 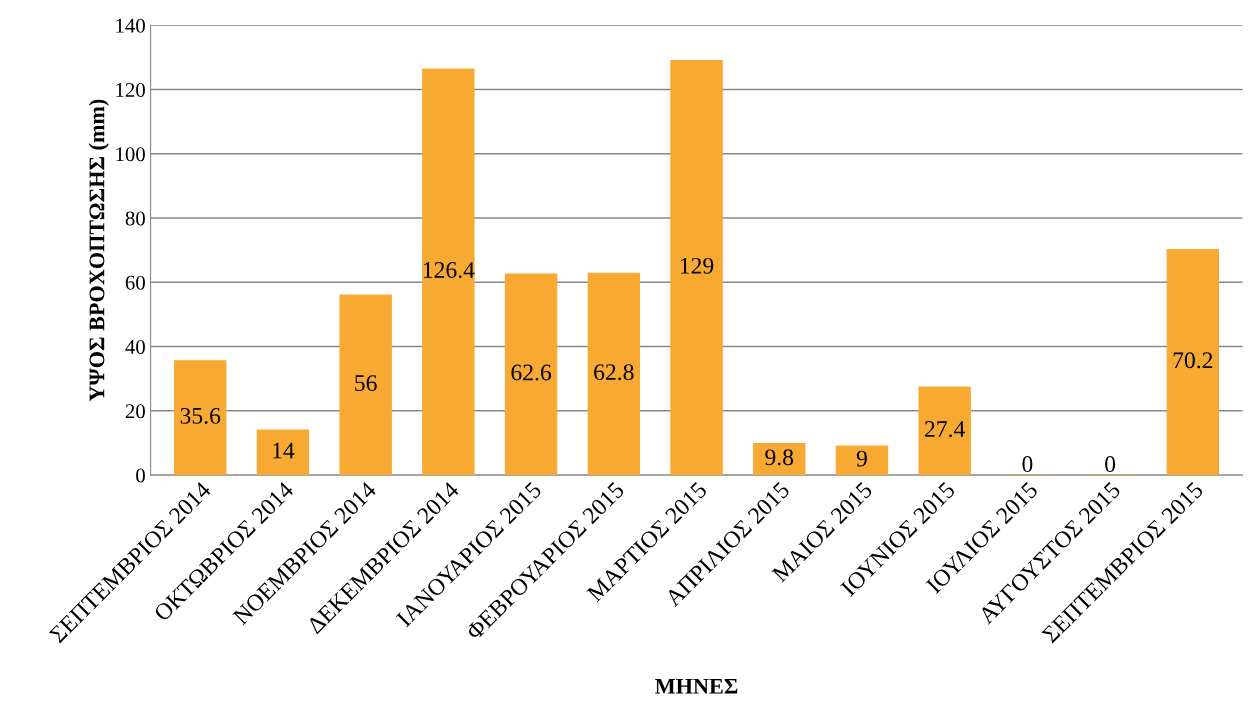 I want to click on x-axis-title: ΜΗΝΕΣ, so click(x=696, y=686).